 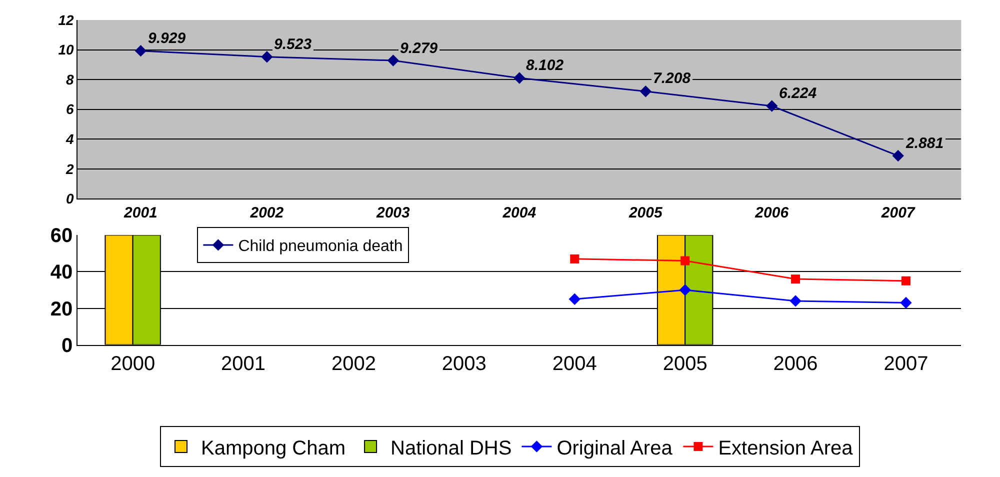 I want to click on data-label: 9.929, so click(x=167, y=38).